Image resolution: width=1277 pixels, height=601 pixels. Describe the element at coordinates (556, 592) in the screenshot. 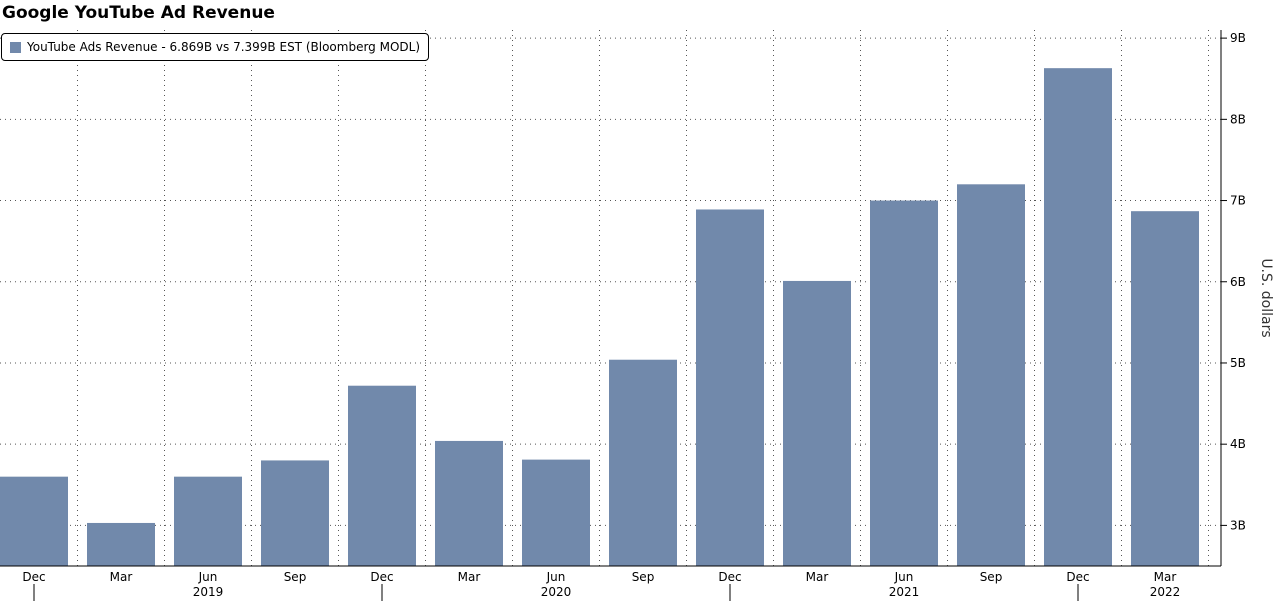

I see `x-year-label: 2020` at that location.